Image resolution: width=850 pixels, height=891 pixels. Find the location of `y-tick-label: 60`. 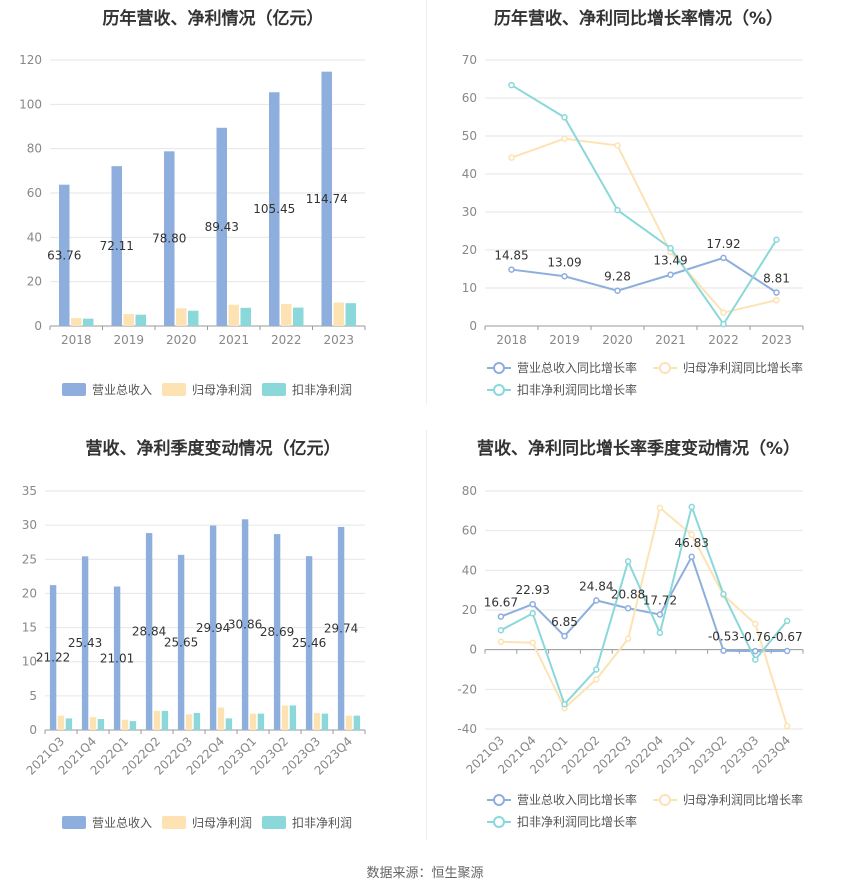

y-tick-label: 60 is located at coordinates (34, 193).